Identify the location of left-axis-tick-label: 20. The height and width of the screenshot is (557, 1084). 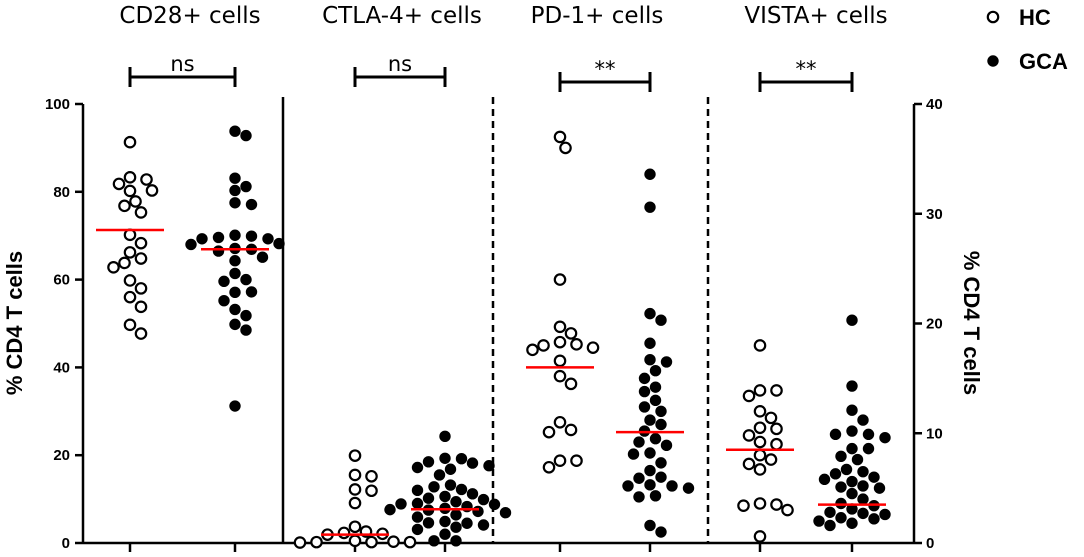
(61, 455).